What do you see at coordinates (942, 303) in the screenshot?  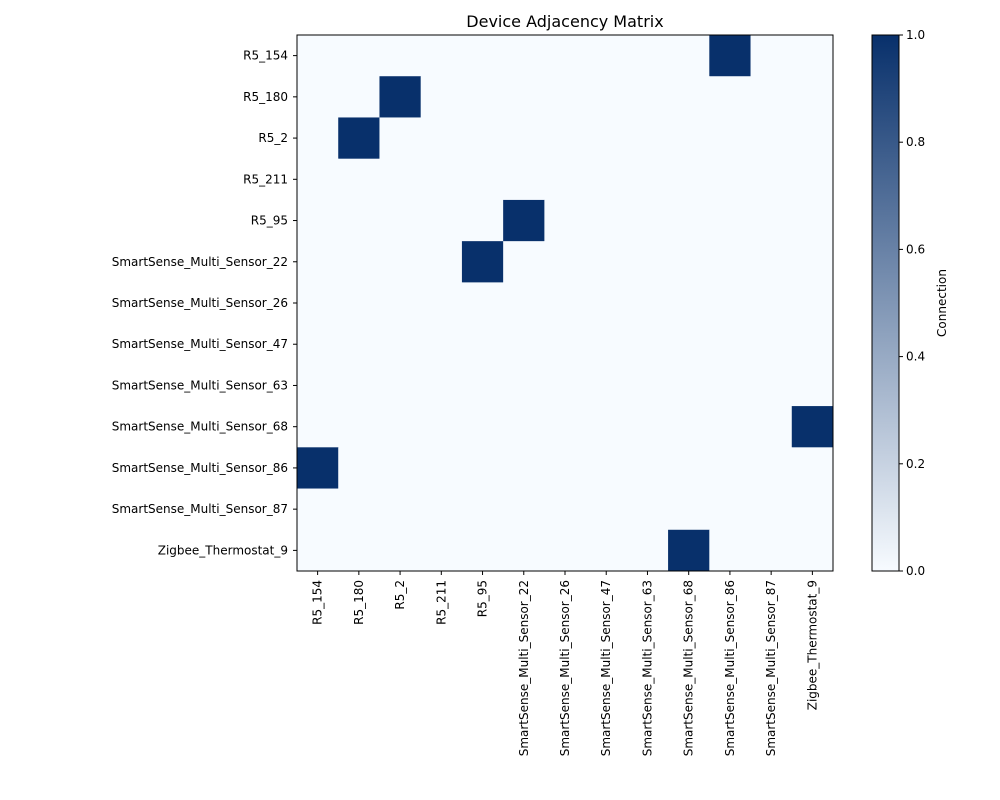 I see `colorbar-label: Connection` at bounding box center [942, 303].